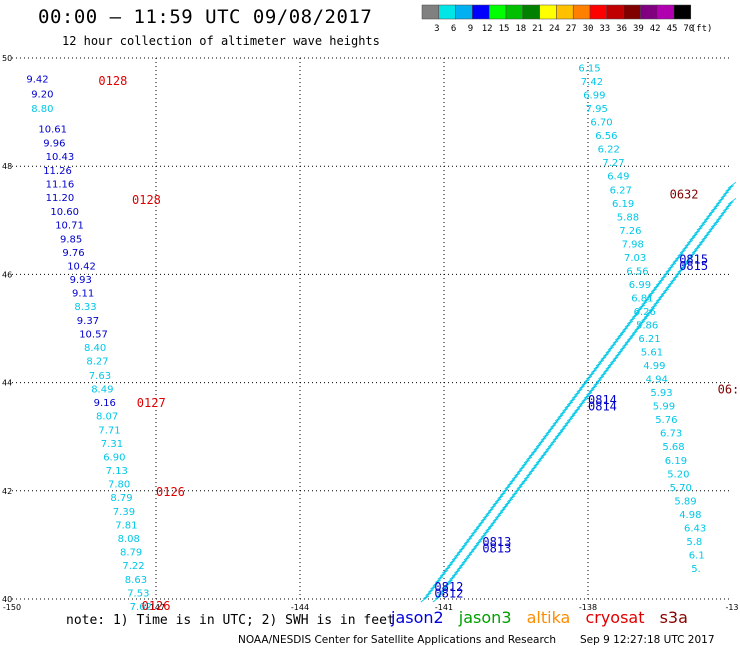 The image size is (740, 650). What do you see at coordinates (133, 566) in the screenshot?
I see `wave-height-label: 7.22` at bounding box center [133, 566].